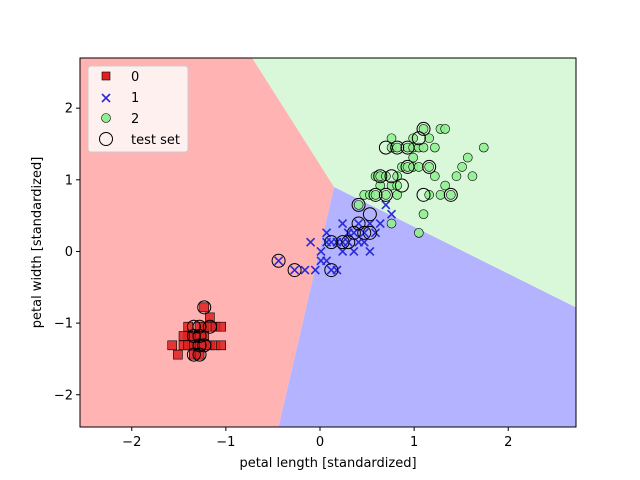  I want to click on y-axis-ticks: −2 −1 0 1 2, so click(67, 252).